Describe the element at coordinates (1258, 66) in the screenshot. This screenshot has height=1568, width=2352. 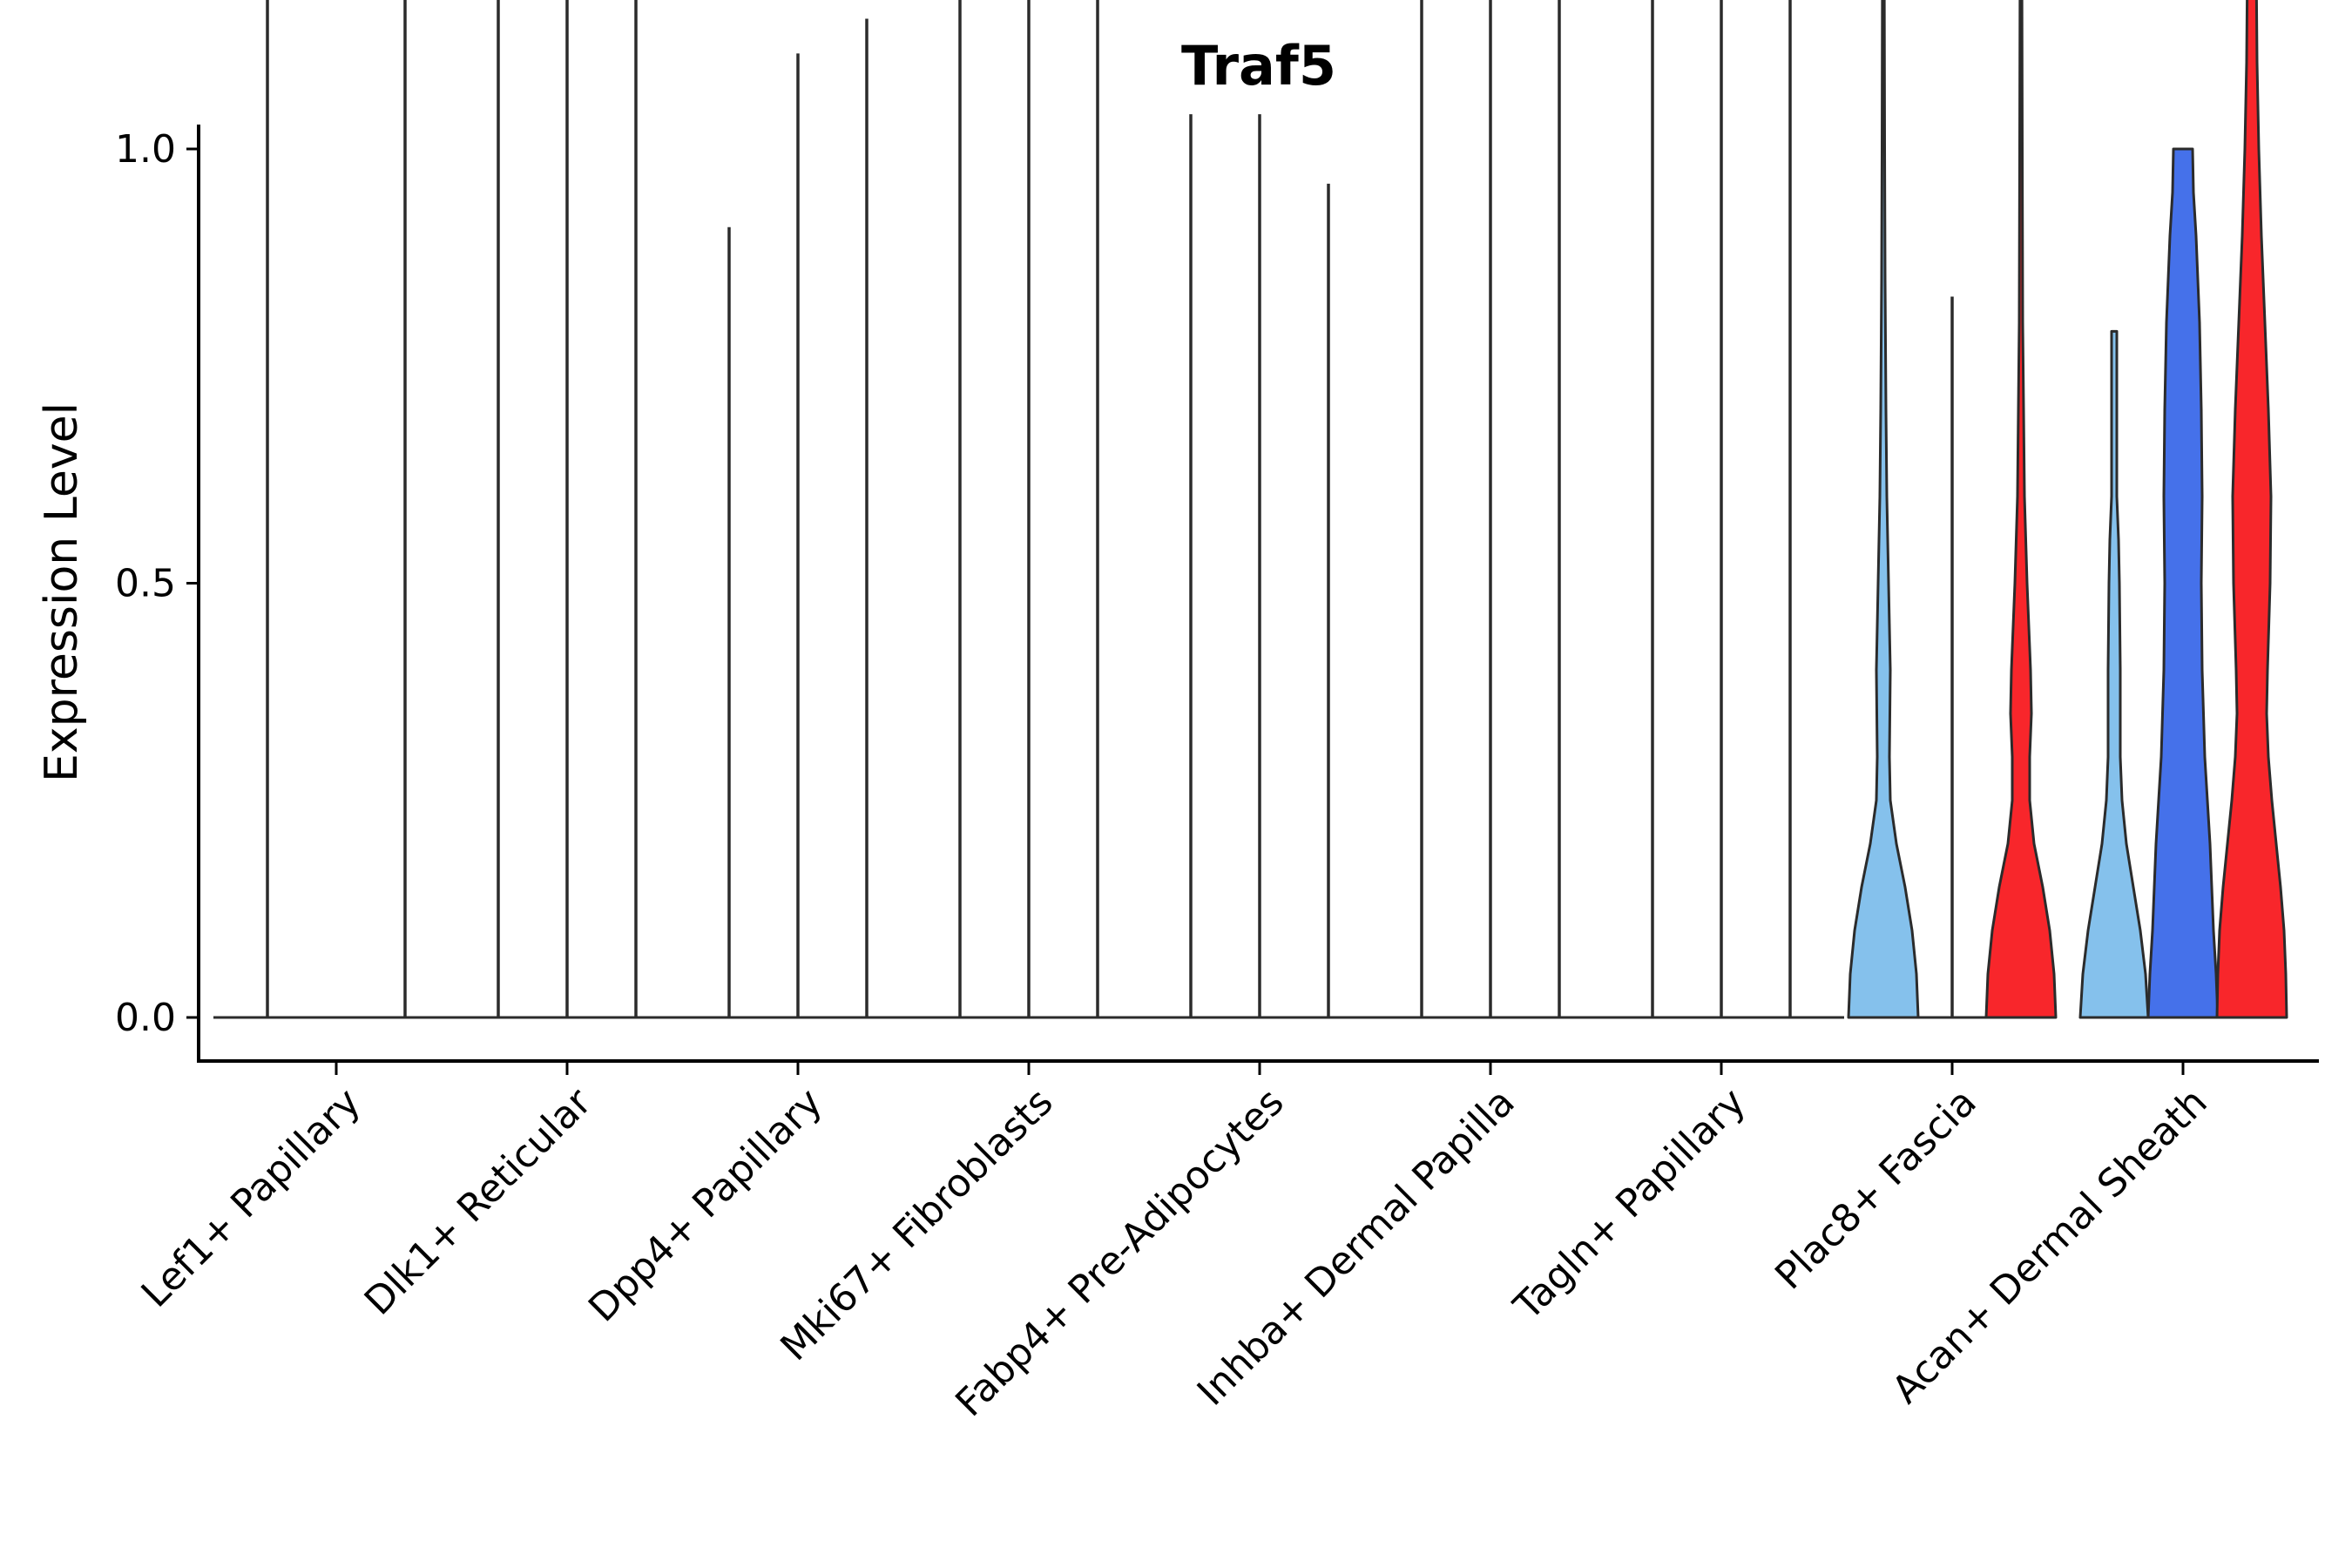
I see `chart-title: Traf5` at that location.